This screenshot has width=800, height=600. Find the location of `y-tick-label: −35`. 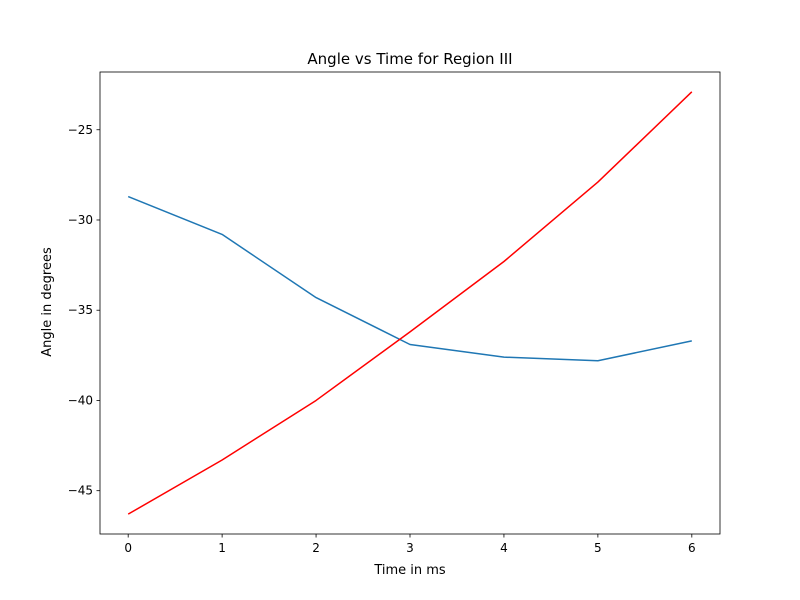

y-tick-label: −35 is located at coordinates (80, 310).